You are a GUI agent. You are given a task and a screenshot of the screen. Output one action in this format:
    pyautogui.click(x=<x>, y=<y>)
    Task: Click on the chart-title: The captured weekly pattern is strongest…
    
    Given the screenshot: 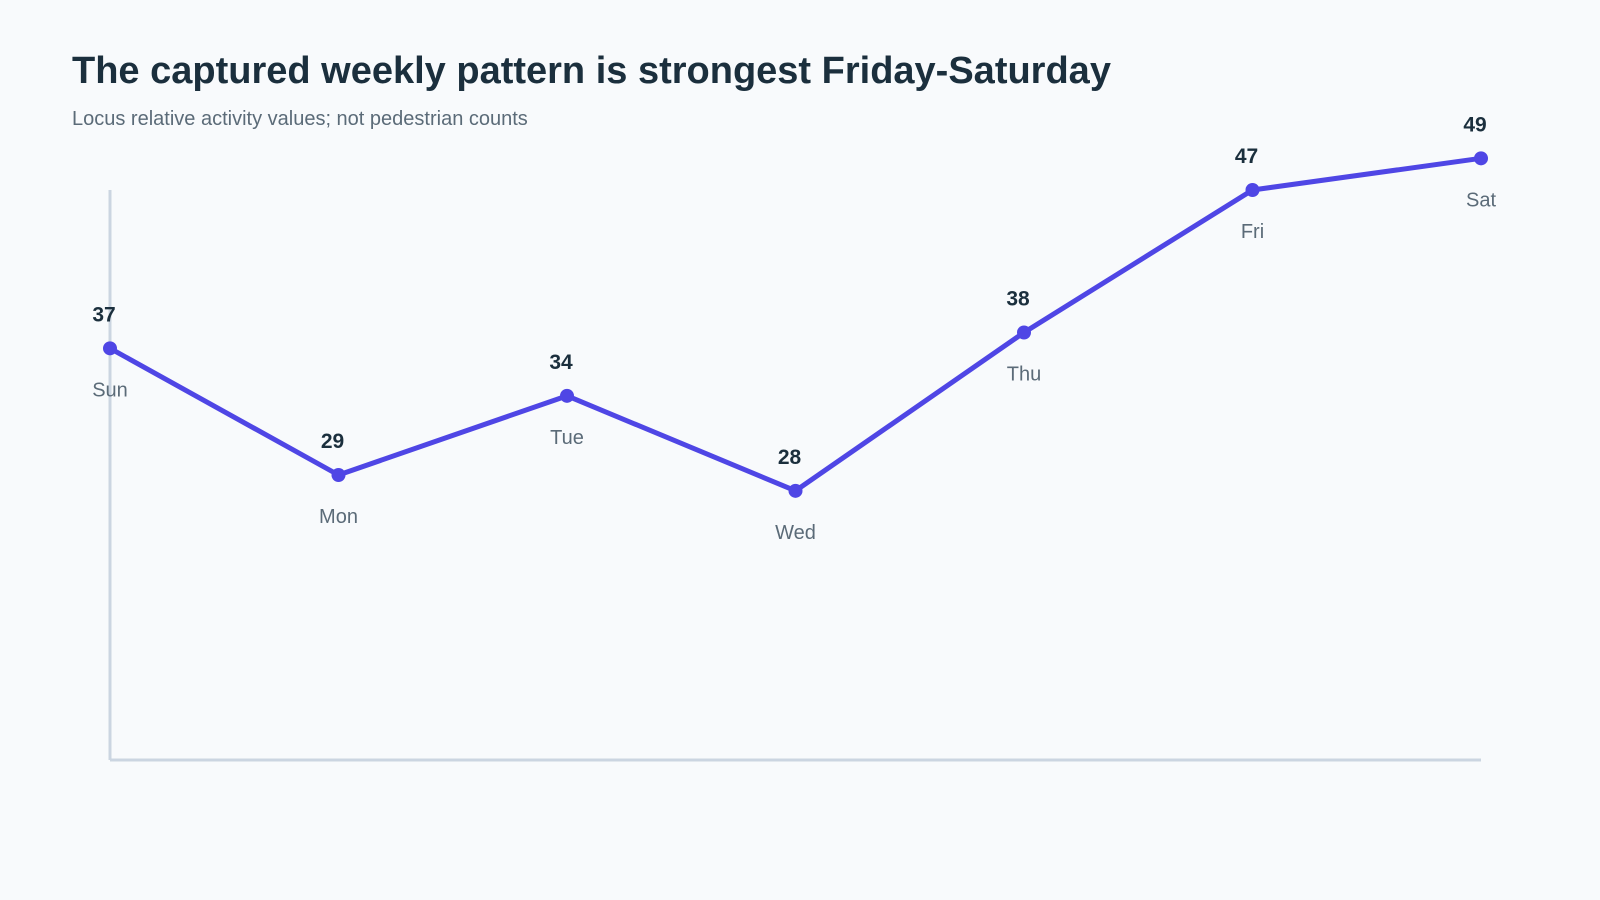 What is the action you would take?
    pyautogui.click(x=591, y=71)
    